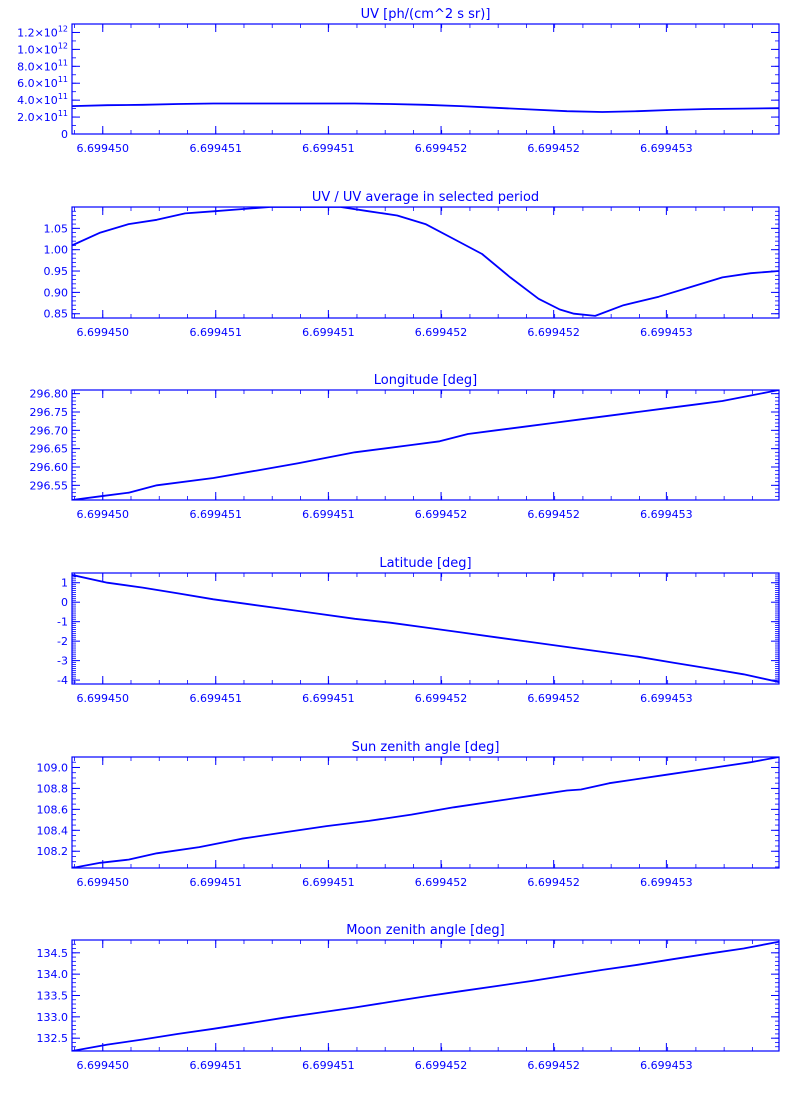  Describe the element at coordinates (56, 250) in the screenshot. I see `y-tick-label: 1.00` at that location.